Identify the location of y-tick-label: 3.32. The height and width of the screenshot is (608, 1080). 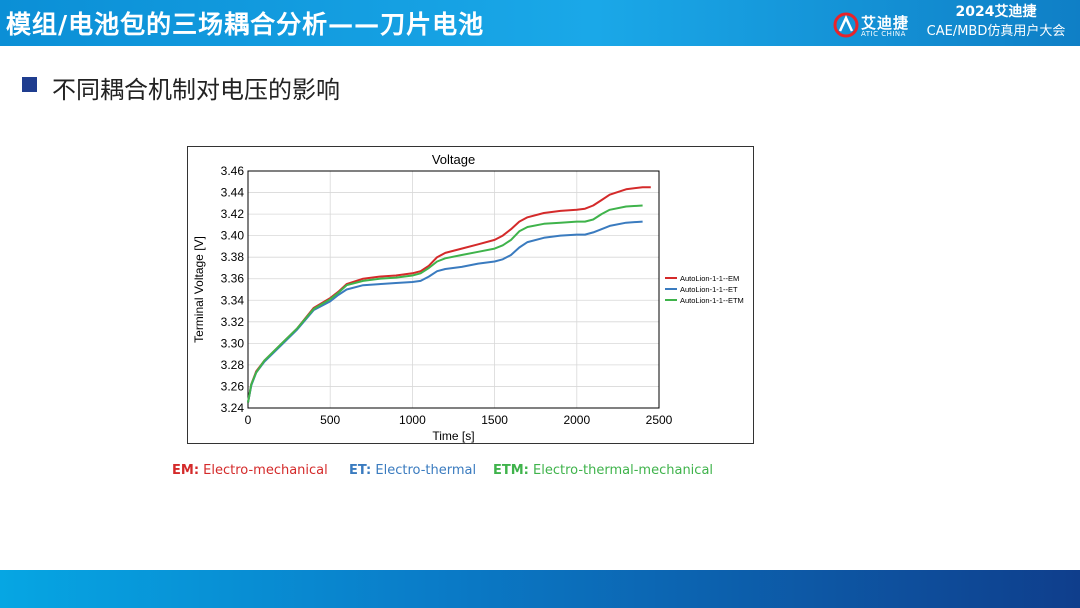
(233, 322).